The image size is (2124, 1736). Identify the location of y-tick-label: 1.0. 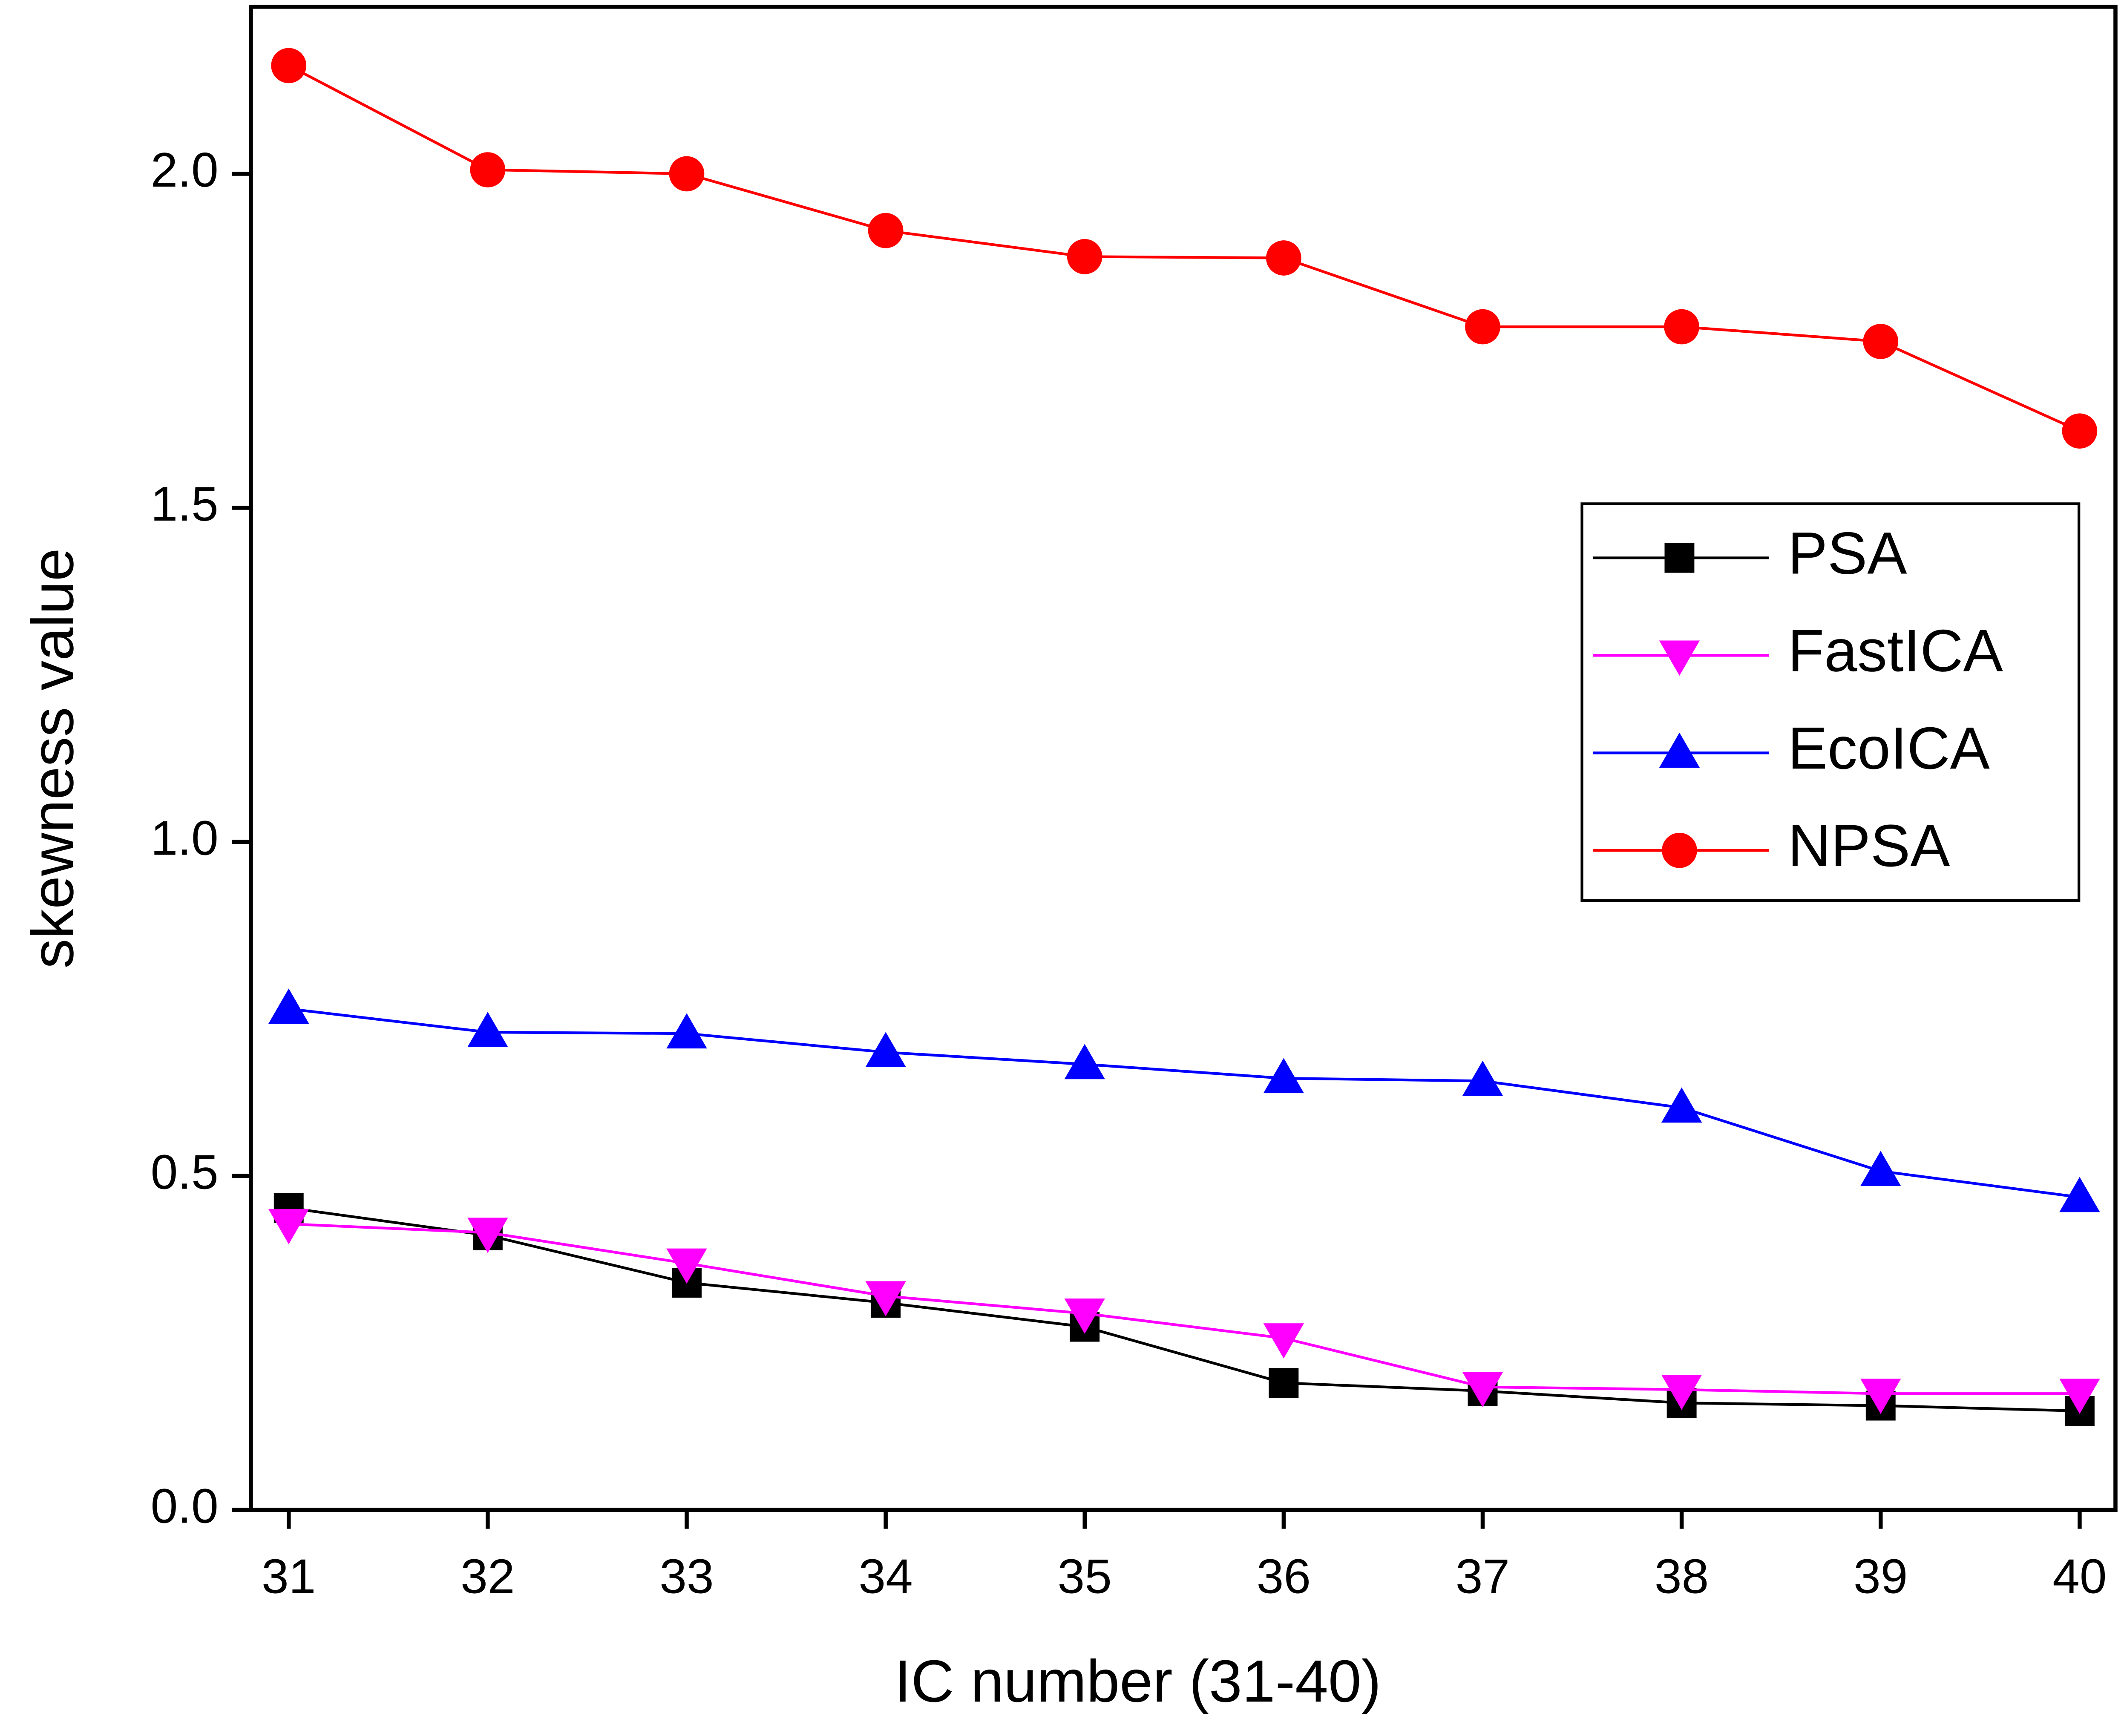
(185, 838).